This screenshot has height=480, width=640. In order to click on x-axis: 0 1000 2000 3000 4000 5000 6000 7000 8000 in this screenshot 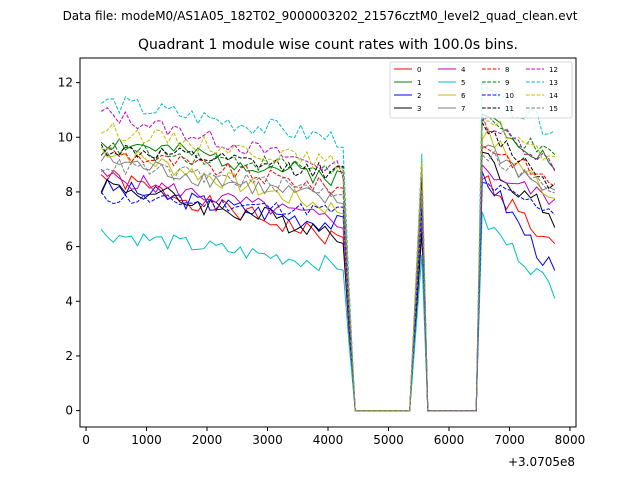, I will do `click(333, 437)`.